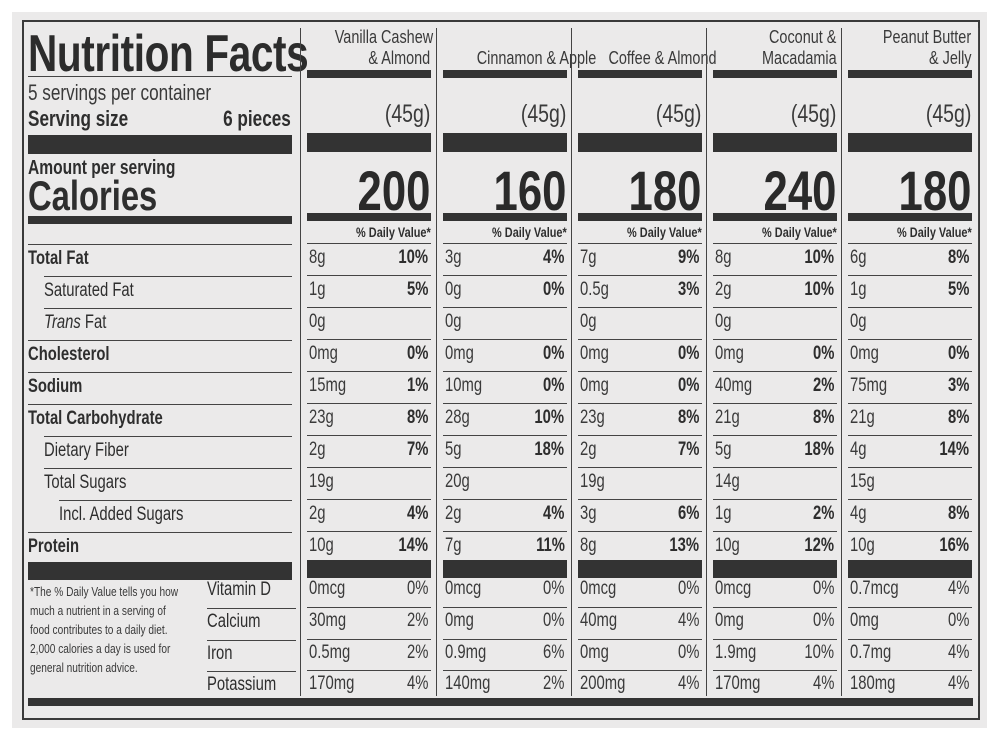 This screenshot has width=999, height=738. Describe the element at coordinates (251, 640) in the screenshot. I see `vitamin-divider` at that location.